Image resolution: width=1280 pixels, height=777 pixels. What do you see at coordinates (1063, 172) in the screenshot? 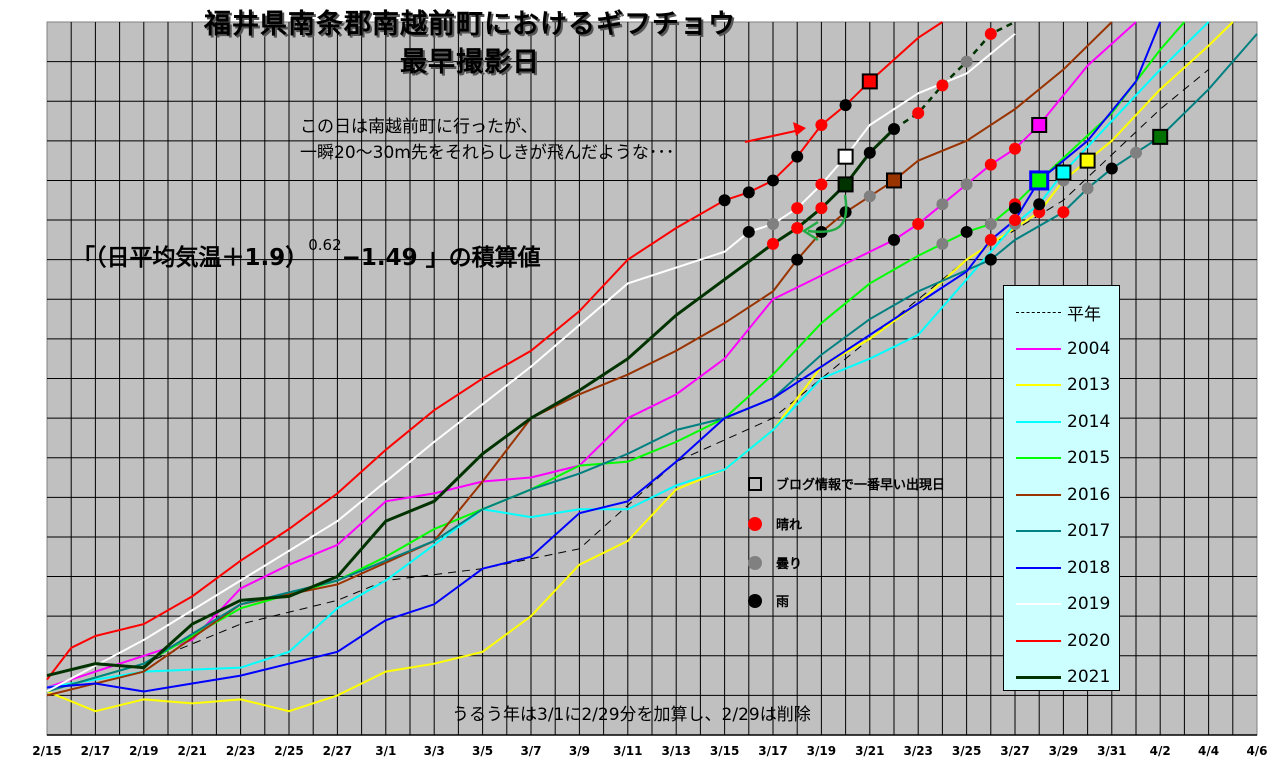
I see `first-sighting-square-2014` at bounding box center [1063, 172].